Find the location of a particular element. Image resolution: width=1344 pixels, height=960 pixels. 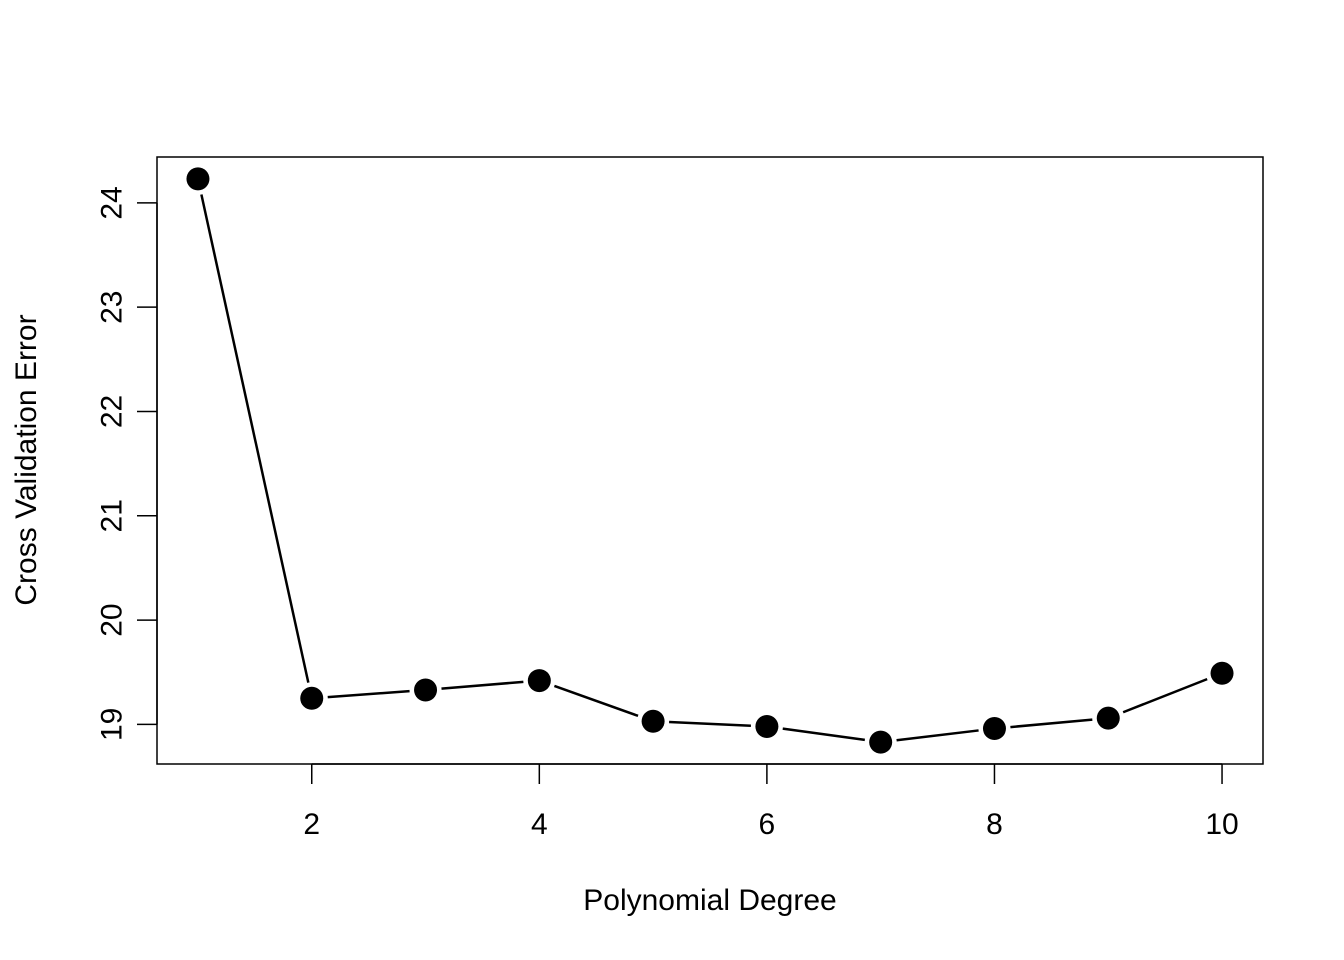

x-tick-label: 10 is located at coordinates (1221, 824).